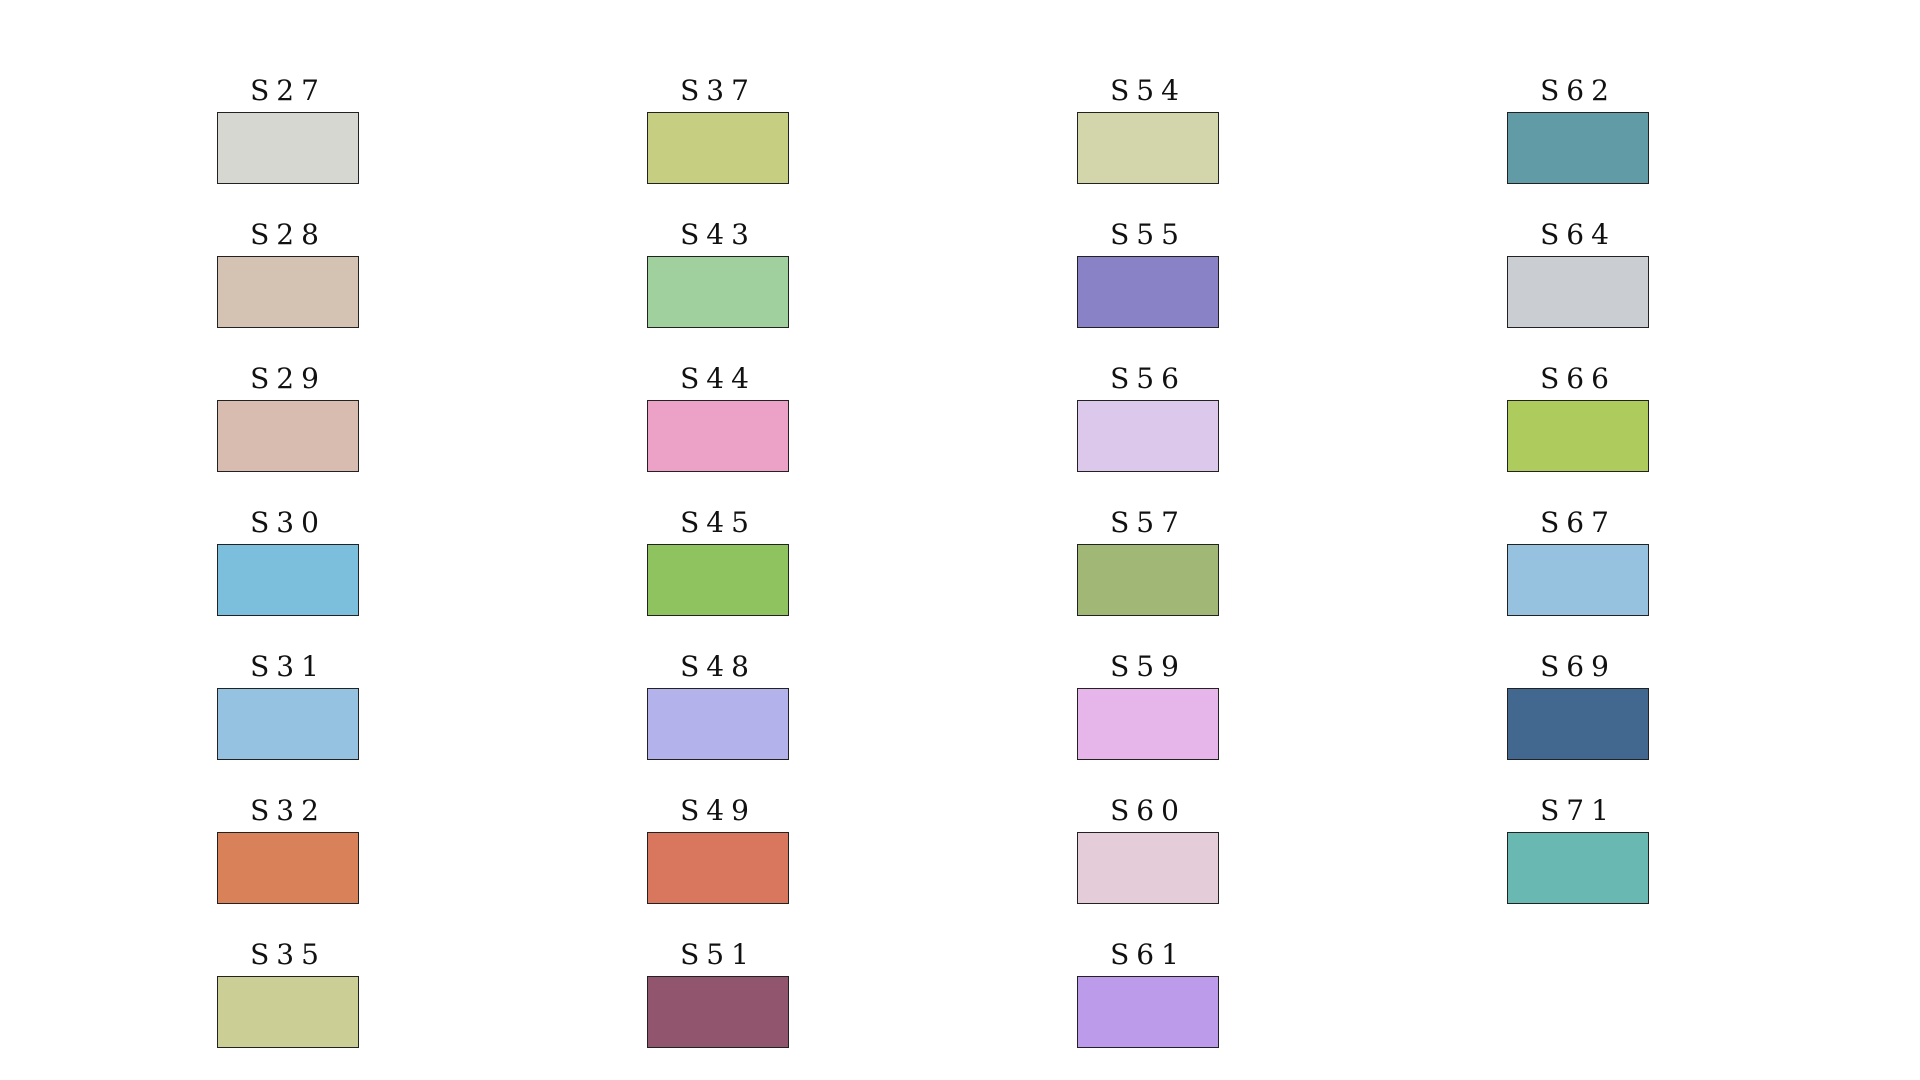 This screenshot has height=1080, width=1920. Describe the element at coordinates (1578, 90) in the screenshot. I see `swatch-label: S62` at that location.